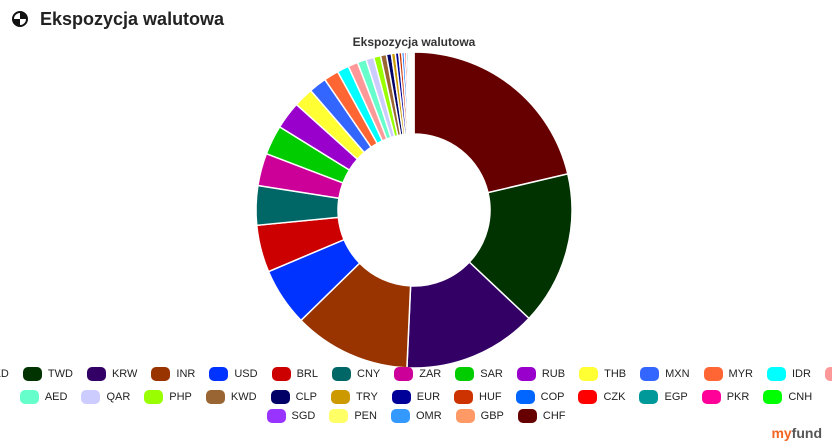 The image size is (832, 447). Describe the element at coordinates (428, 416) in the screenshot. I see `legend-label: OMR` at that location.